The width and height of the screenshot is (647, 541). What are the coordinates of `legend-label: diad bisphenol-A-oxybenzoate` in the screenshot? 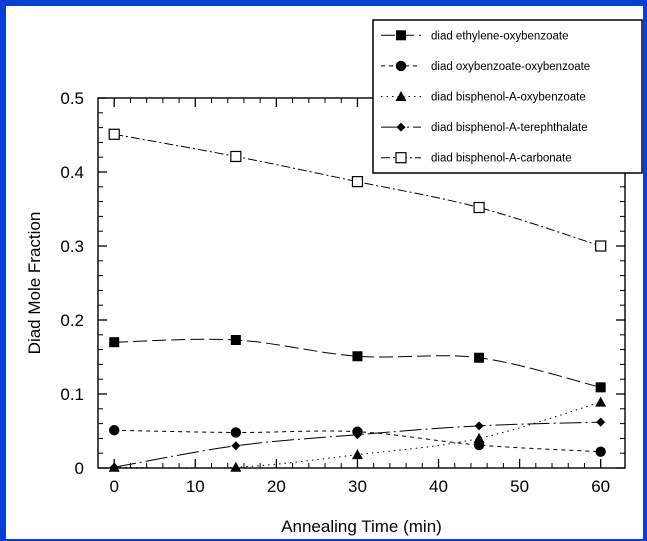 It's located at (508, 98).